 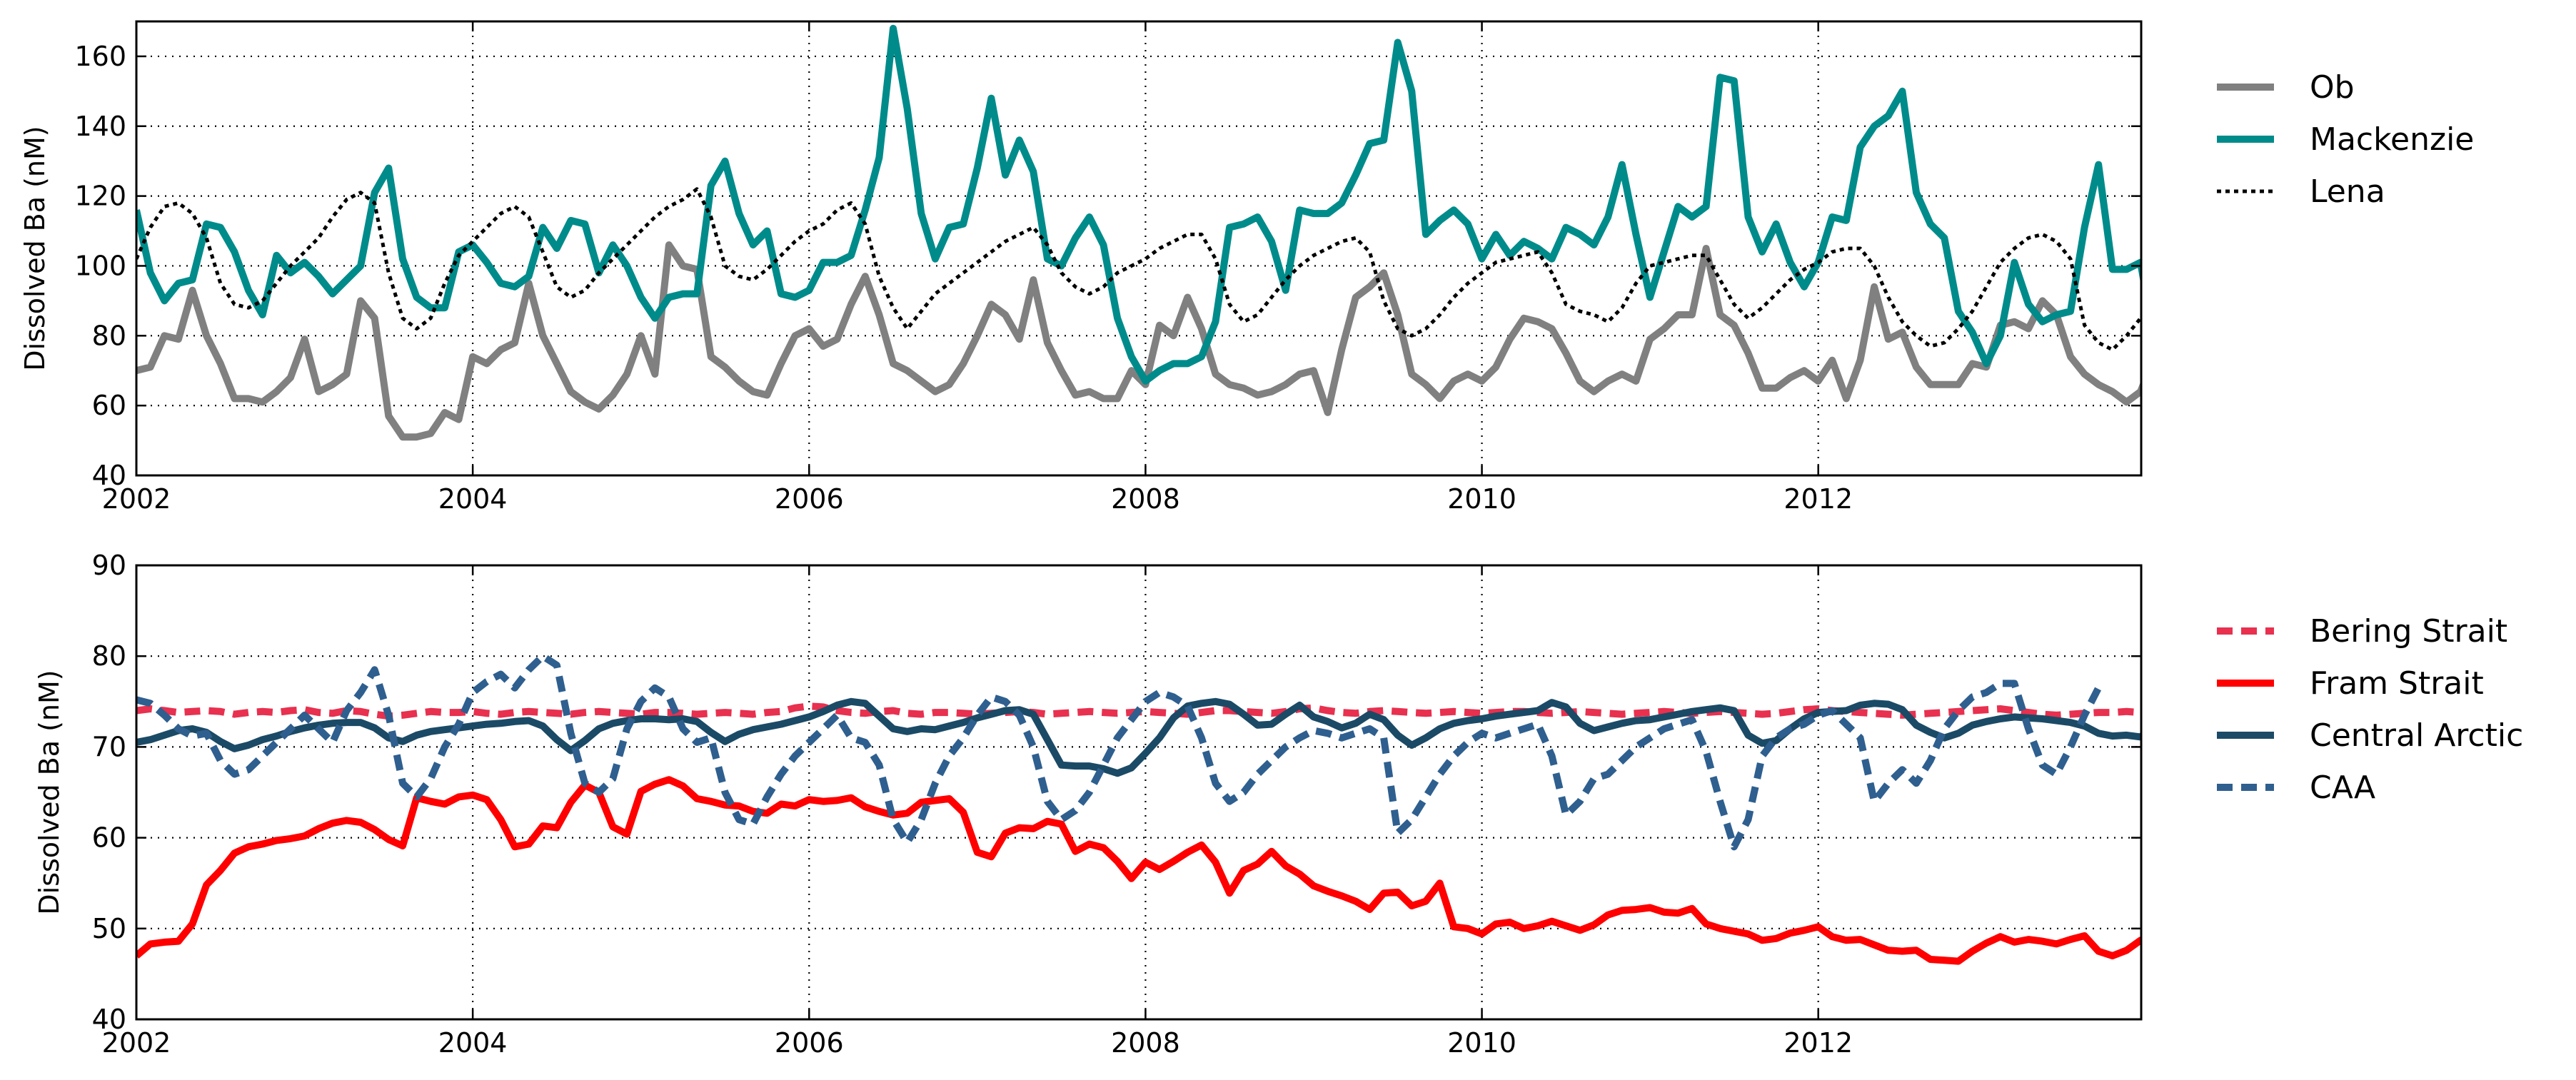 I want to click on series-line-fram-strait, so click(x=1138, y=870).